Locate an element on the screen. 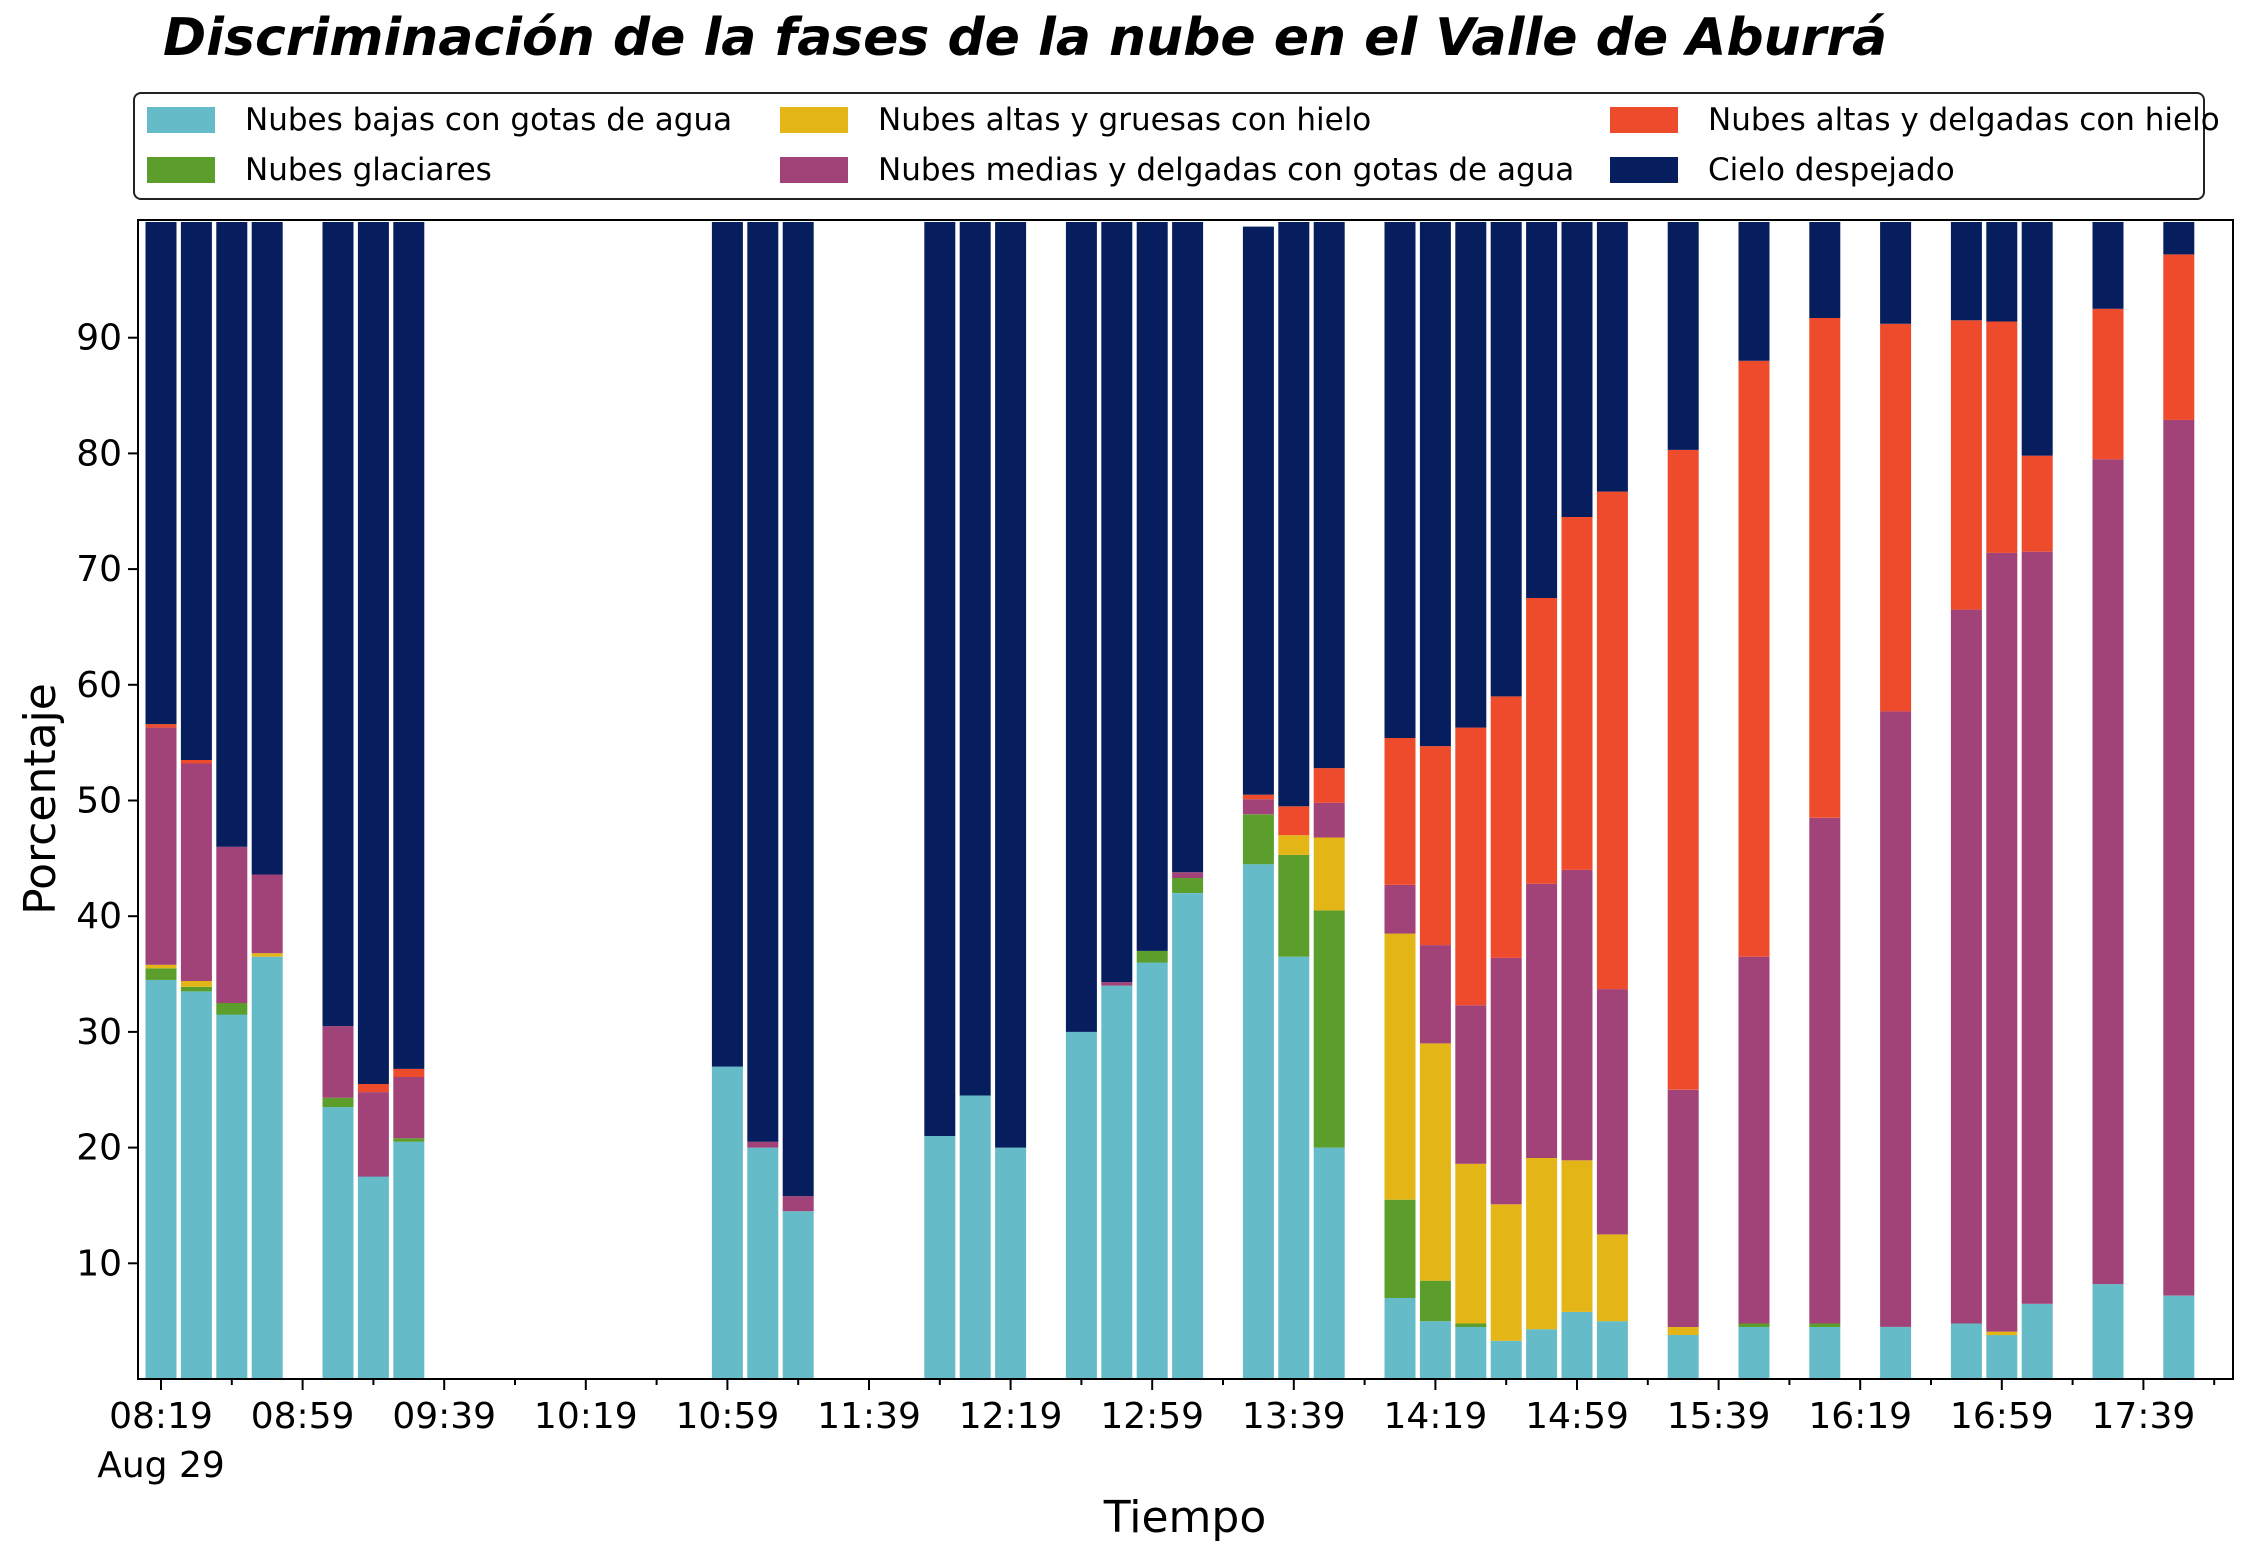 Image resolution: width=2244 pixels, height=1559 pixels. y-axis-title: Porcentaje is located at coordinates (40, 799).